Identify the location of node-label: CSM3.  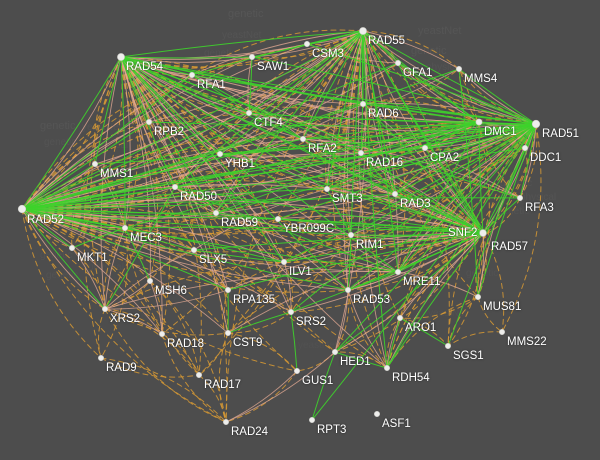
(328, 54).